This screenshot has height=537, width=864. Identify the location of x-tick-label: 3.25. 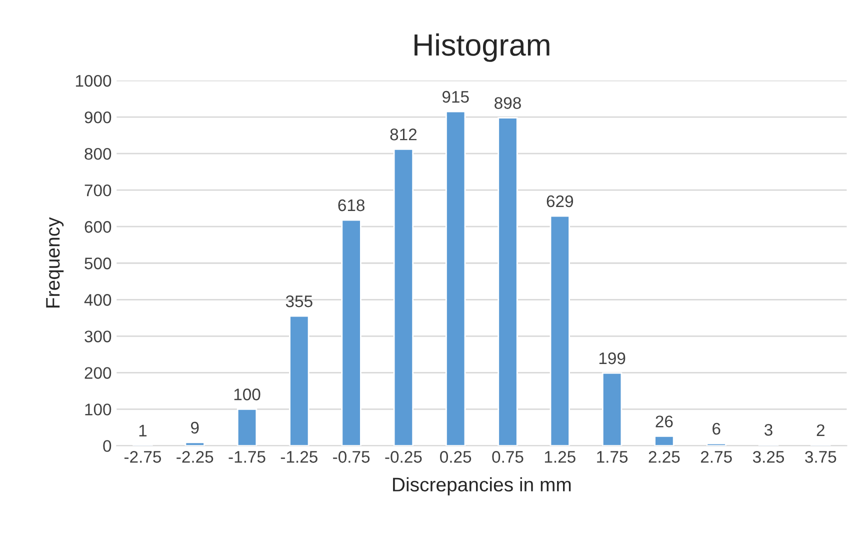
(768, 457).